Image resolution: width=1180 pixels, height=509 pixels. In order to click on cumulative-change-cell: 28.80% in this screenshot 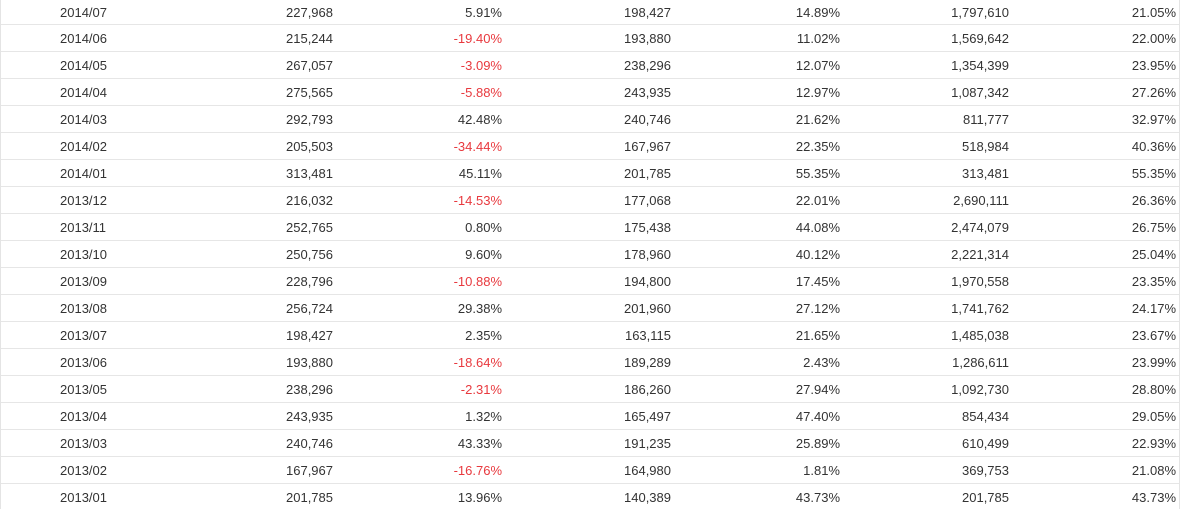, I will do `click(1153, 389)`.